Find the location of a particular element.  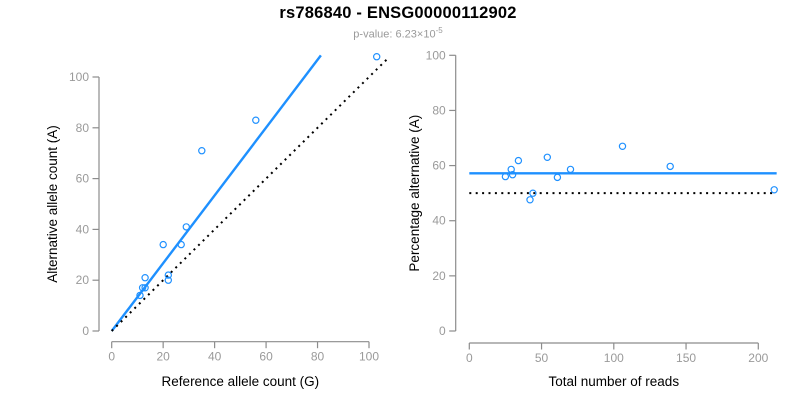

x-axis-title: Reference allele count (G) is located at coordinates (241, 381).